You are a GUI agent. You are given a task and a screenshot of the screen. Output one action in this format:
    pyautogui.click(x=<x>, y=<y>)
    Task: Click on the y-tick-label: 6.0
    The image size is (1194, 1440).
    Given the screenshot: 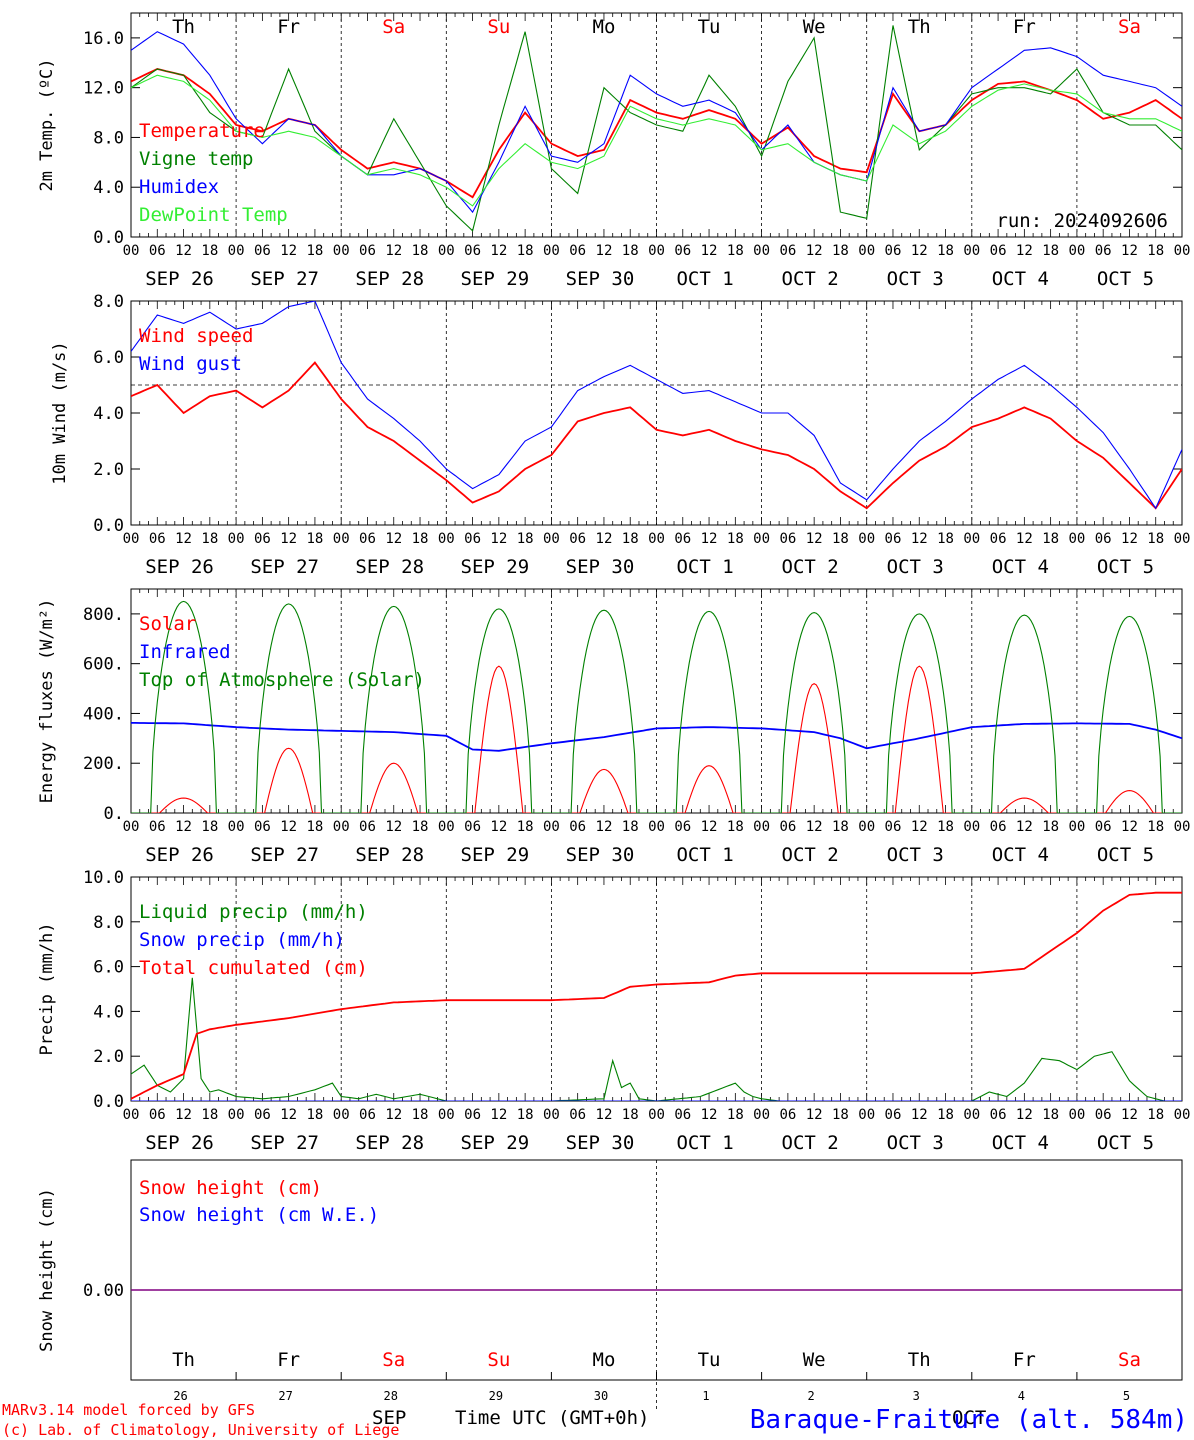 What is the action you would take?
    pyautogui.click(x=108, y=968)
    